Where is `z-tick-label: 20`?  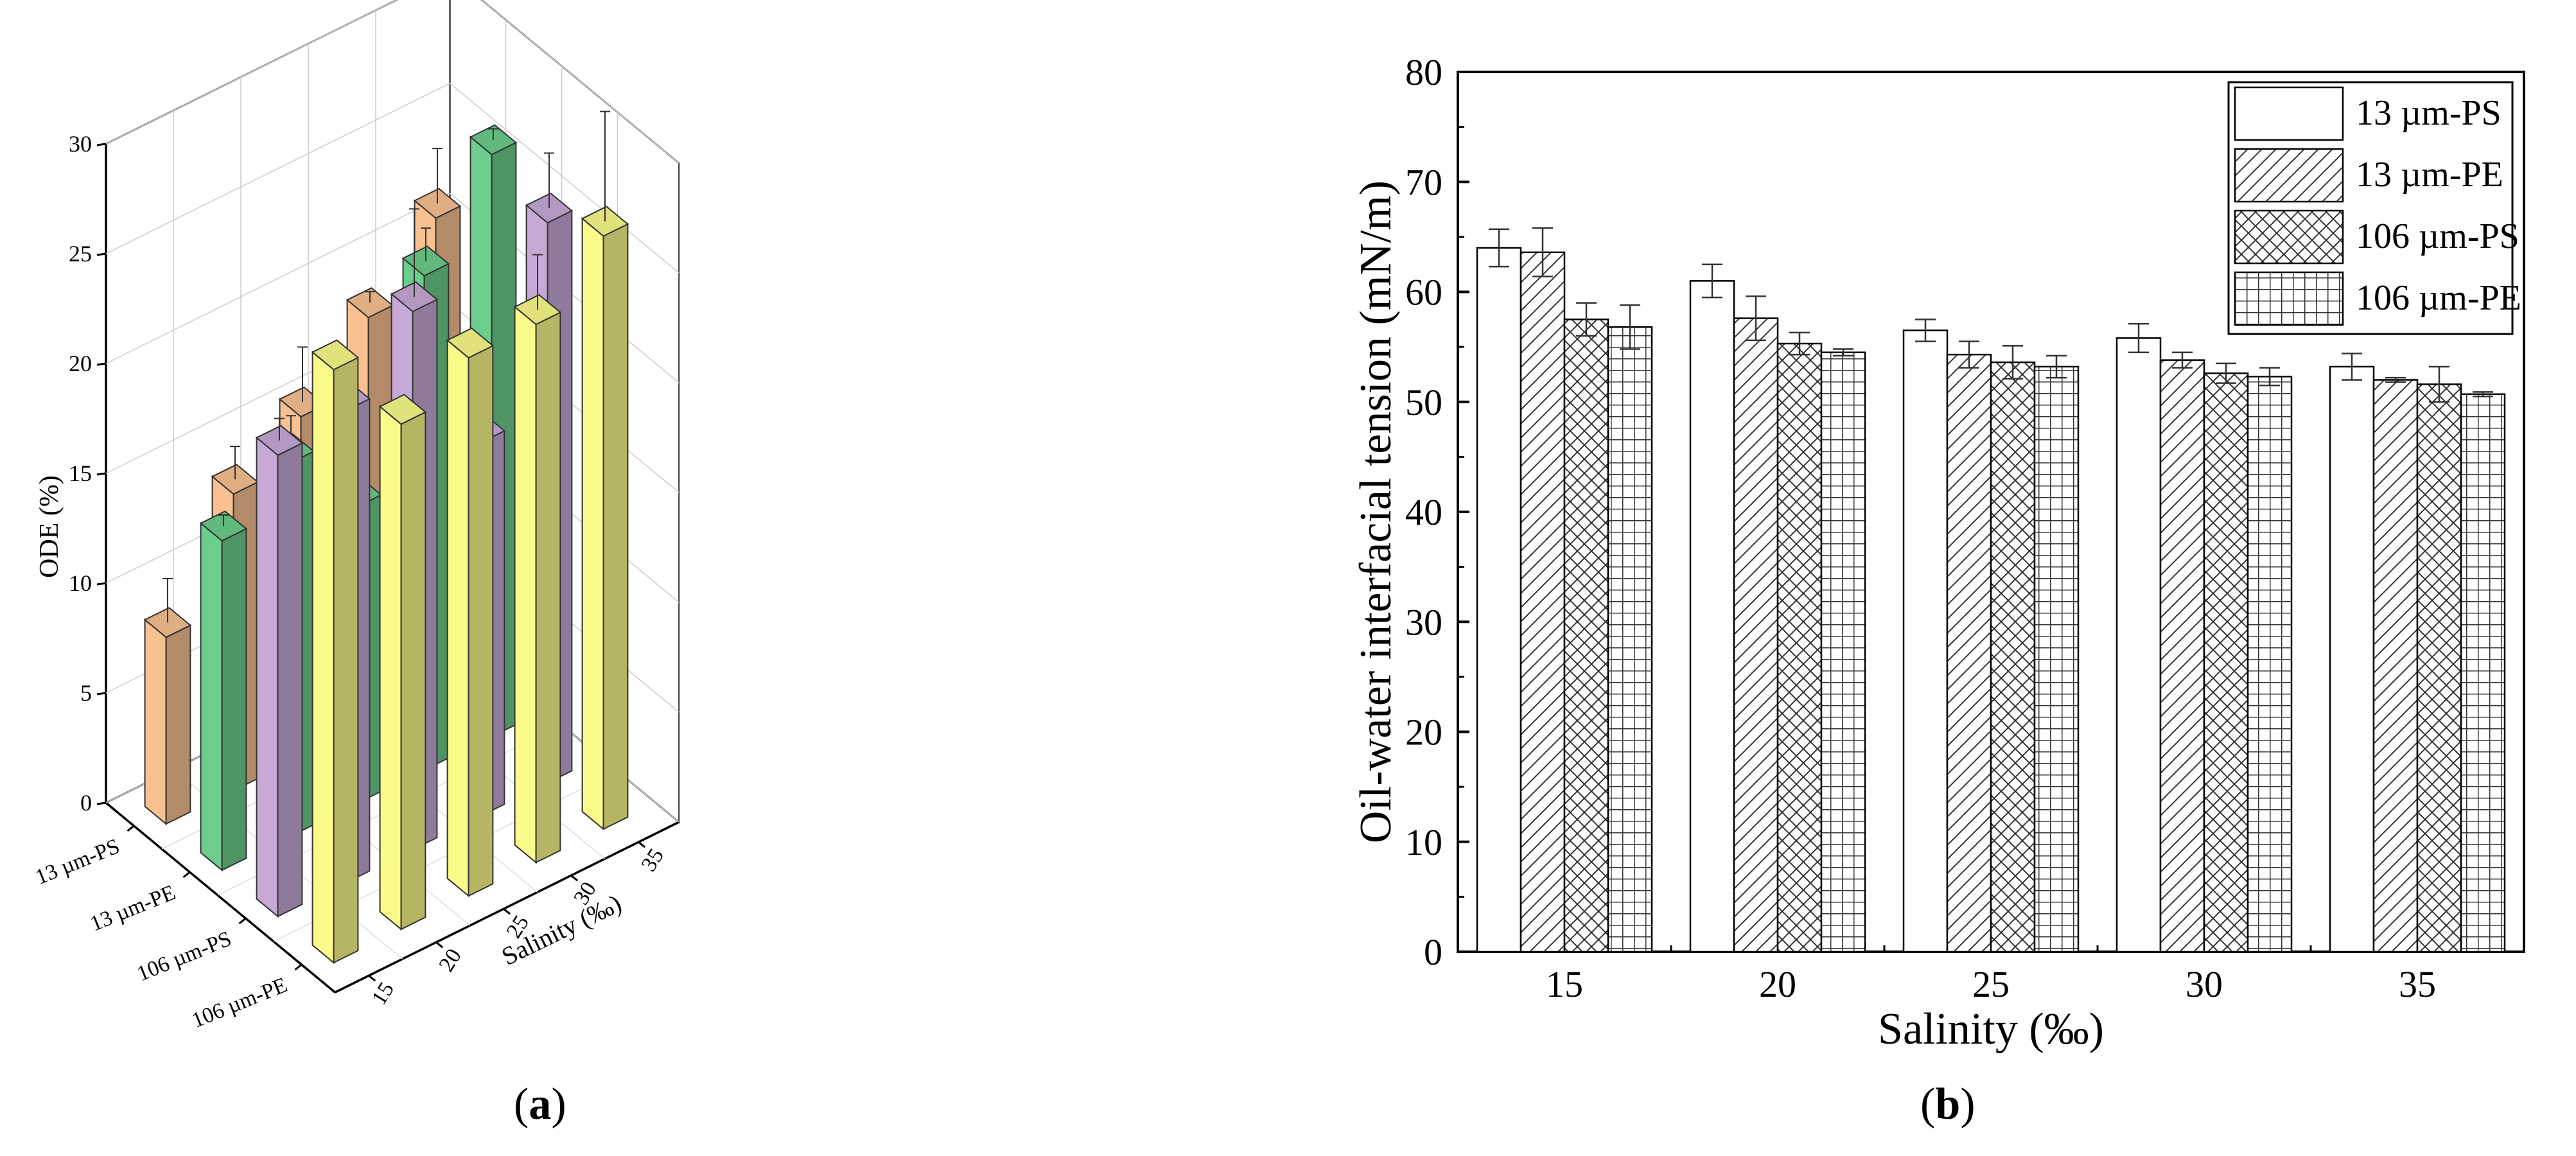
z-tick-label: 20 is located at coordinates (80, 364).